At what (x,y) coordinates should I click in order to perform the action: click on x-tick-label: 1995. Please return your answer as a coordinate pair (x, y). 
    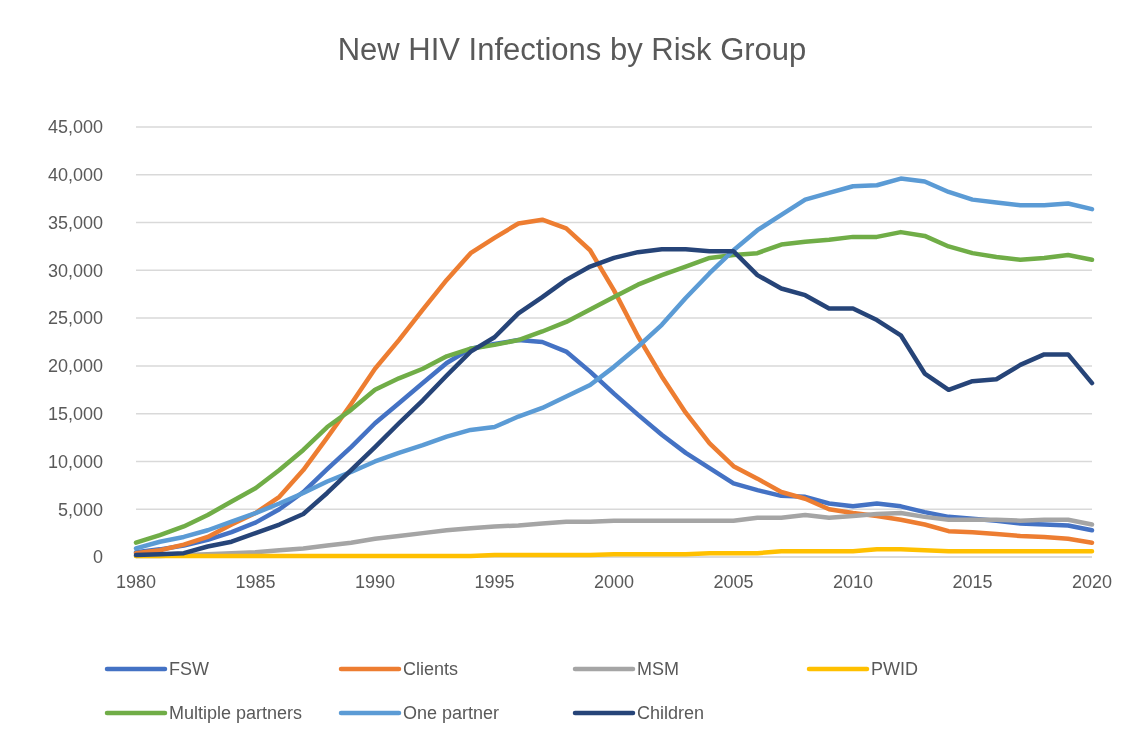
    Looking at the image, I should click on (494, 582).